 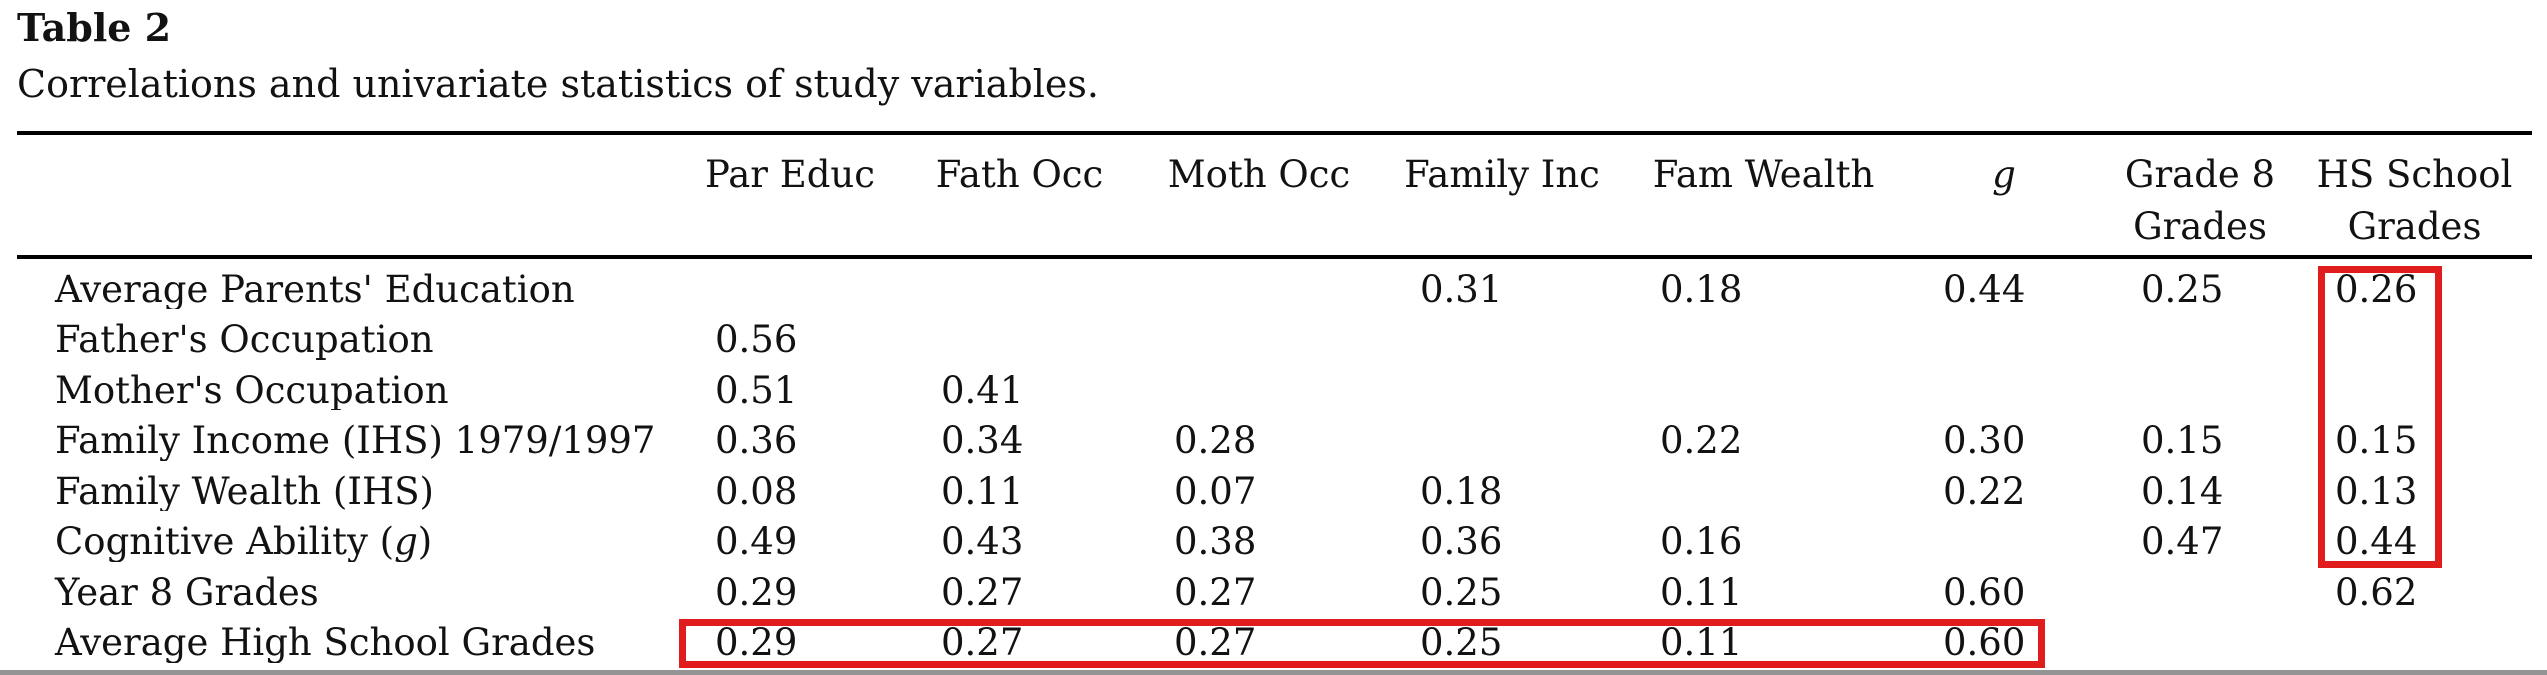 What do you see at coordinates (2004, 174) in the screenshot?
I see `header-cell-g: g` at bounding box center [2004, 174].